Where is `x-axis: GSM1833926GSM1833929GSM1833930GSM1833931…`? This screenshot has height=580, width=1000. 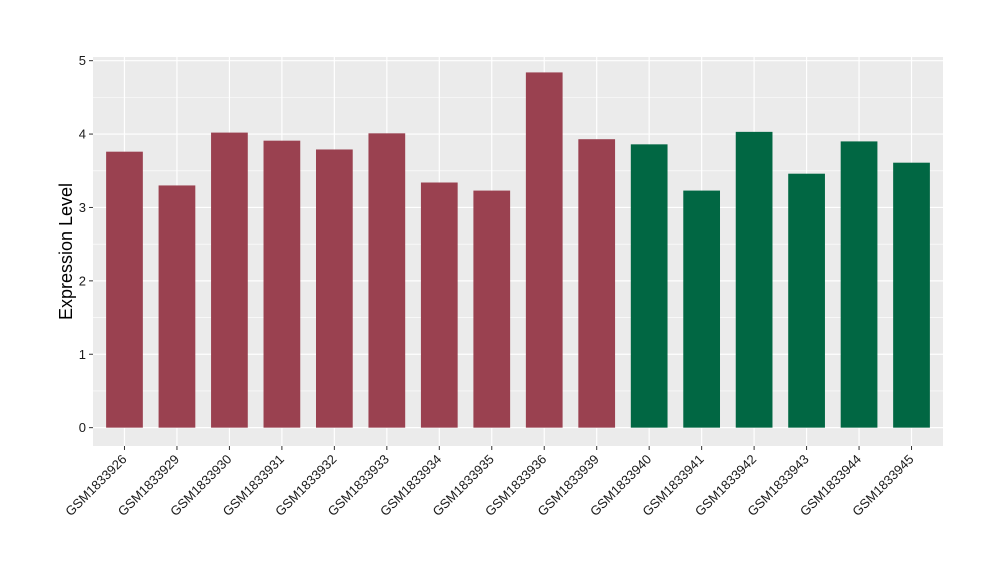 x-axis: GSM1833926GSM1833929GSM1833930GSM1833931… is located at coordinates (489, 482).